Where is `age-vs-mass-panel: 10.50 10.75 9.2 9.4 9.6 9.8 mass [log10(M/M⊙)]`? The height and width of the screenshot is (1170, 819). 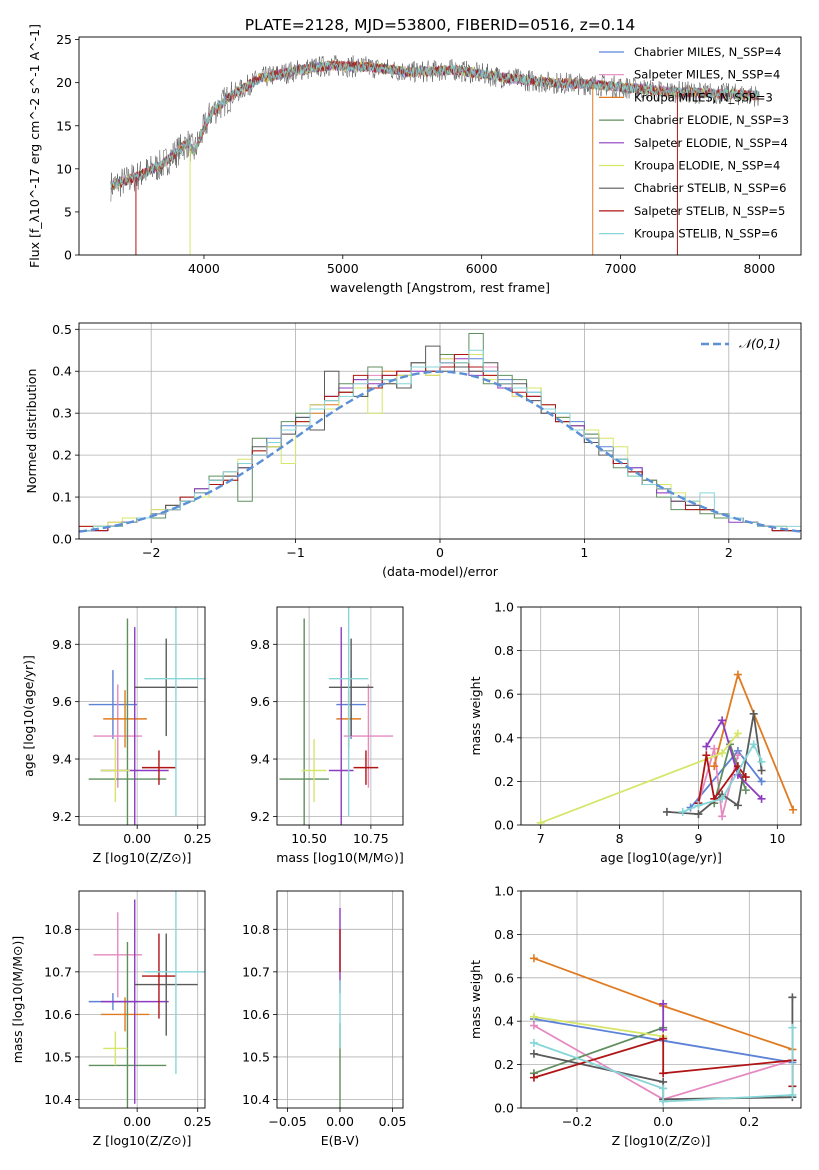
age-vs-mass-panel: 10.50 10.75 9.2 9.4 9.6 9.8 mass [log10(M/M⊙)] is located at coordinates (327, 735).